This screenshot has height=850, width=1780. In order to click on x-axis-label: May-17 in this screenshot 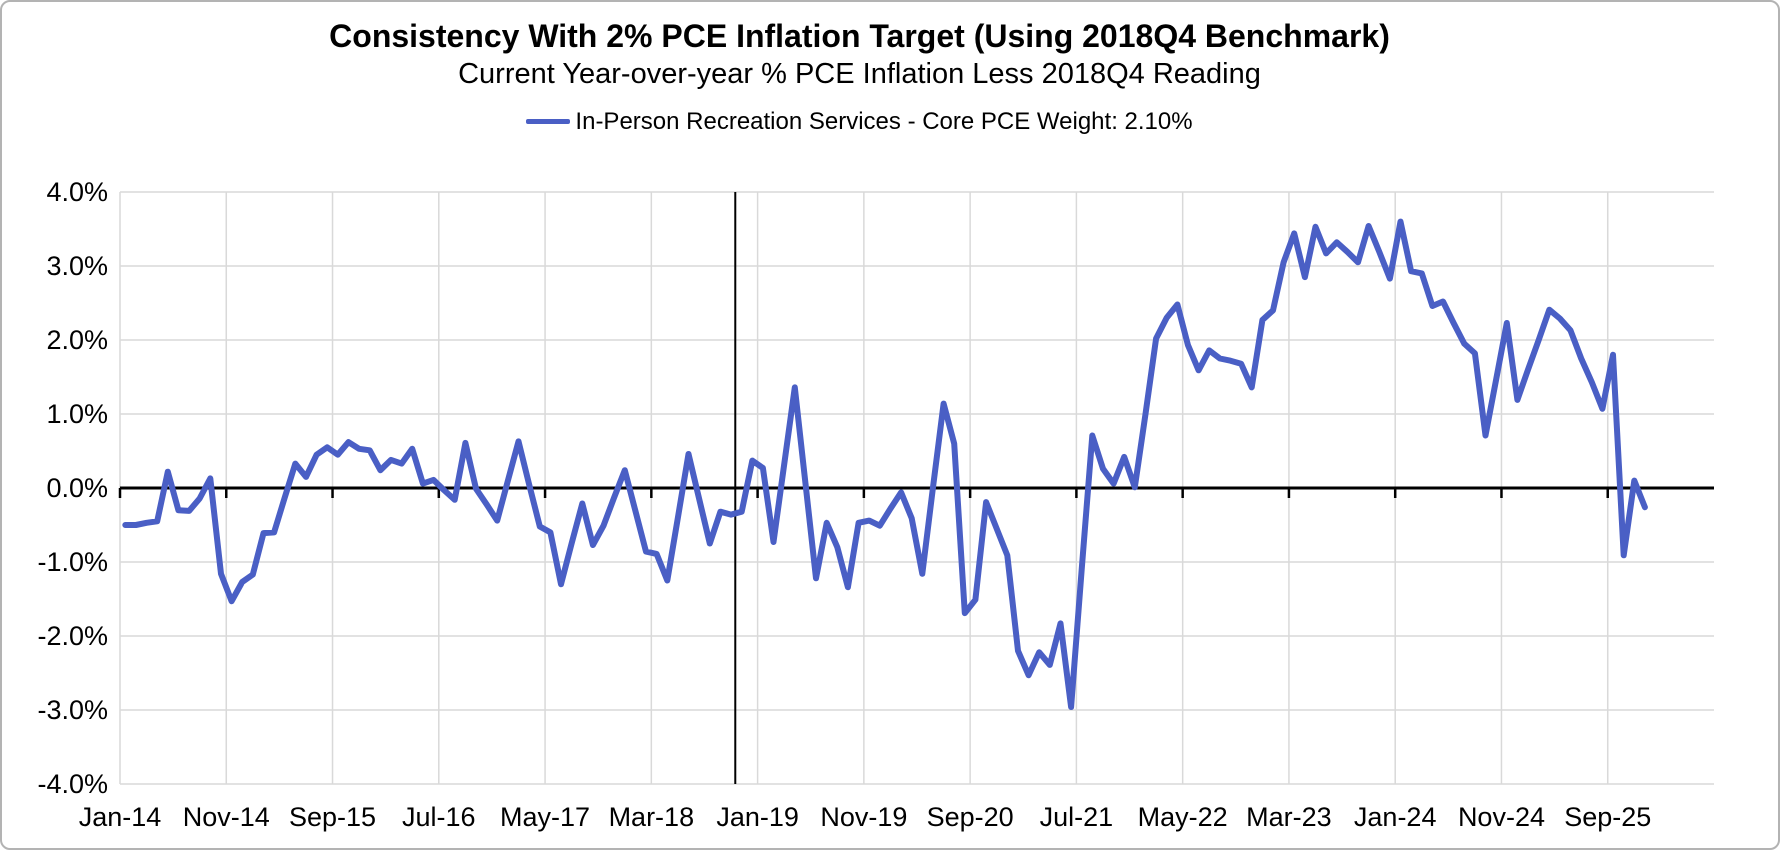, I will do `click(545, 817)`.